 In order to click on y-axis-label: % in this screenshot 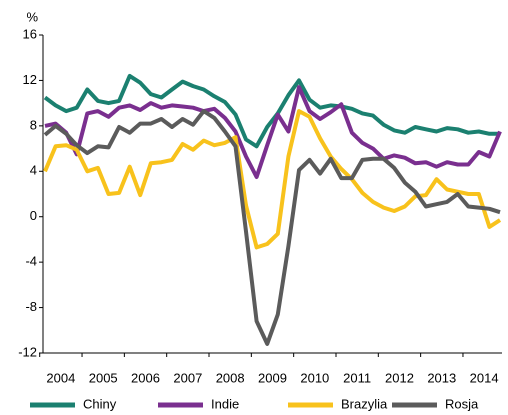, I will do `click(32, 16)`.